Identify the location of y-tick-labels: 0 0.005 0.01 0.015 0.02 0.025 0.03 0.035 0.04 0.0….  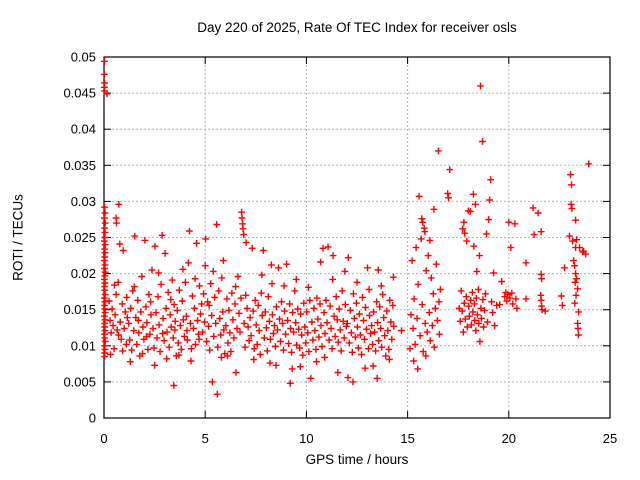
(79, 238).